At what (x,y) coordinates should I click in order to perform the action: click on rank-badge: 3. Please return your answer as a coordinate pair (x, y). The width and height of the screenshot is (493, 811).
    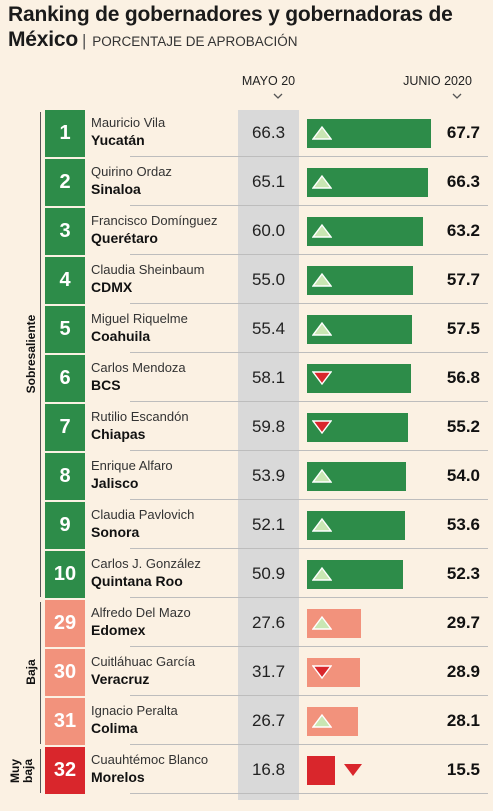
    Looking at the image, I should click on (65, 231).